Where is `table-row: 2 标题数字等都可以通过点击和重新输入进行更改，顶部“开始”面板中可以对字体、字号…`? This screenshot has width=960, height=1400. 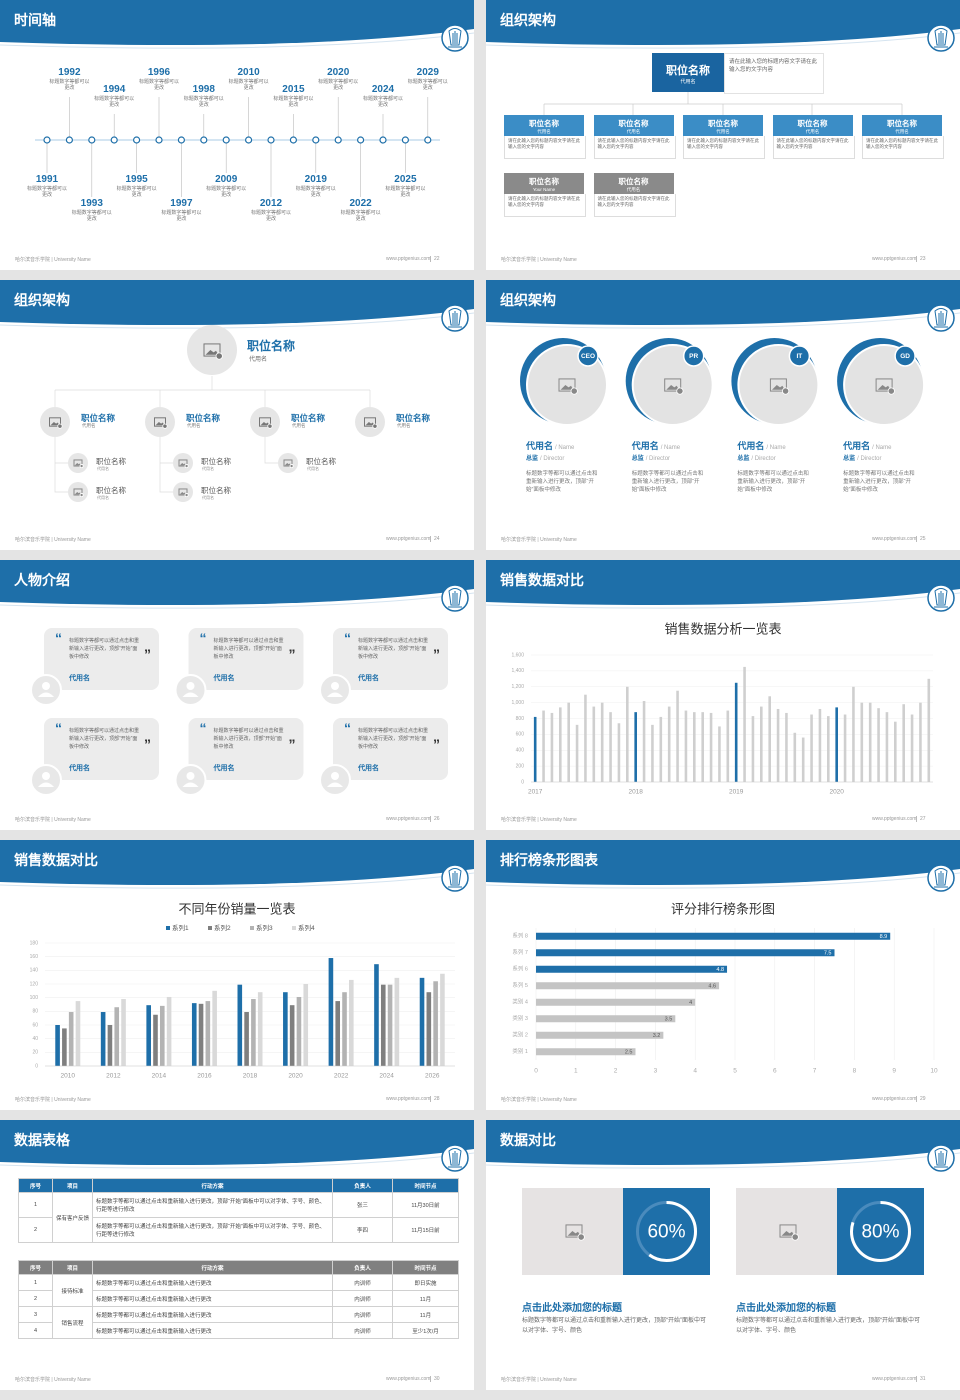 table-row: 2 标题数字等都可以通过点击和重新输入进行更改，顶部“开始”面板中可以对字体、字号… is located at coordinates (238, 1230).